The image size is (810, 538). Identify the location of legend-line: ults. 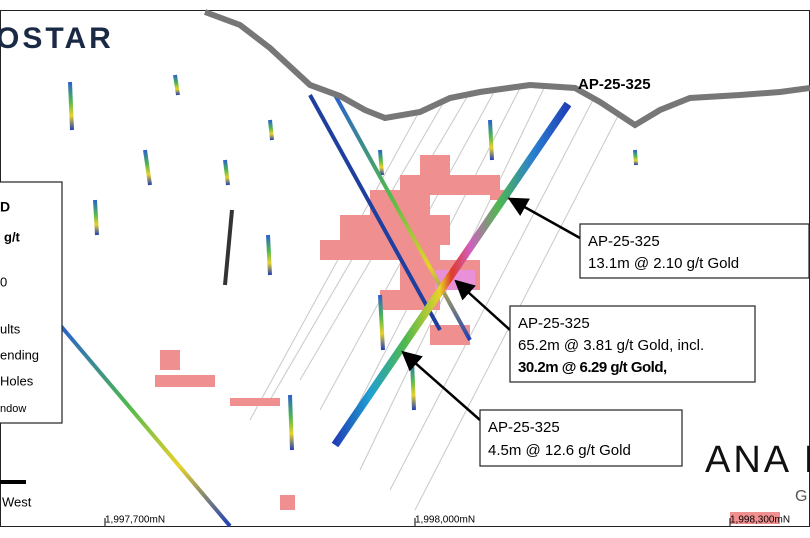
(10, 328).